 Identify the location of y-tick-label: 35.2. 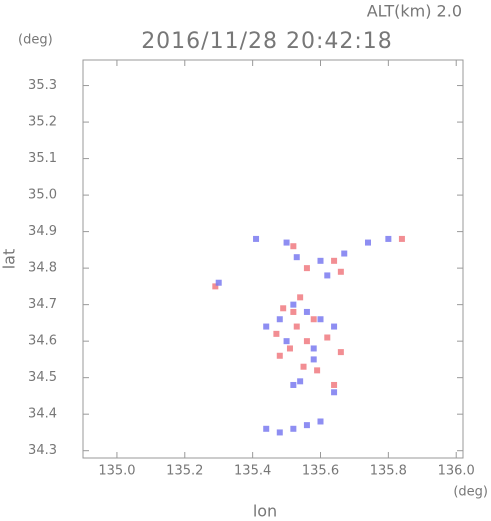
(42, 122).